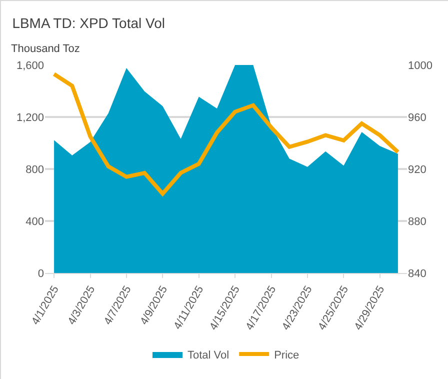  Describe the element at coordinates (41, 274) in the screenshot. I see `y-tick-label: 0` at that location.